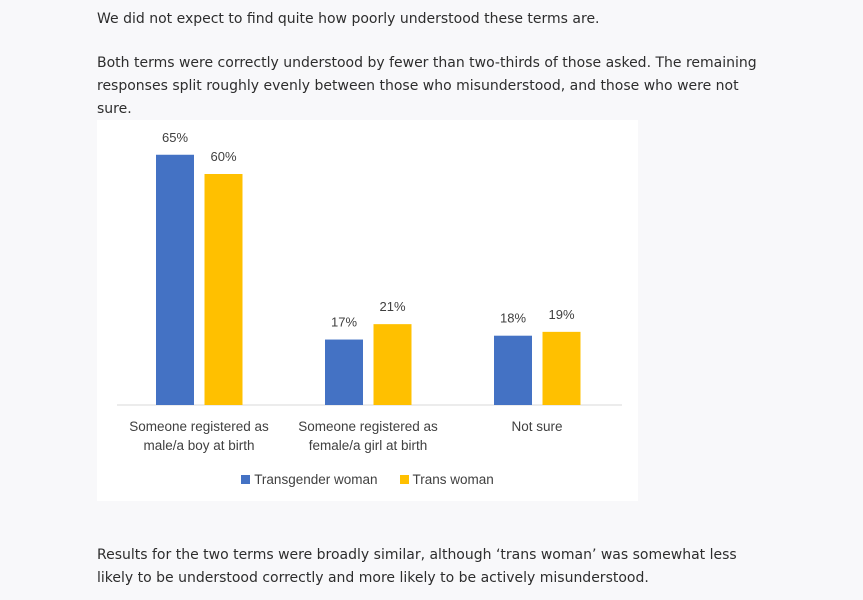  Describe the element at coordinates (344, 322) in the screenshot. I see `data-label: 17%` at that location.